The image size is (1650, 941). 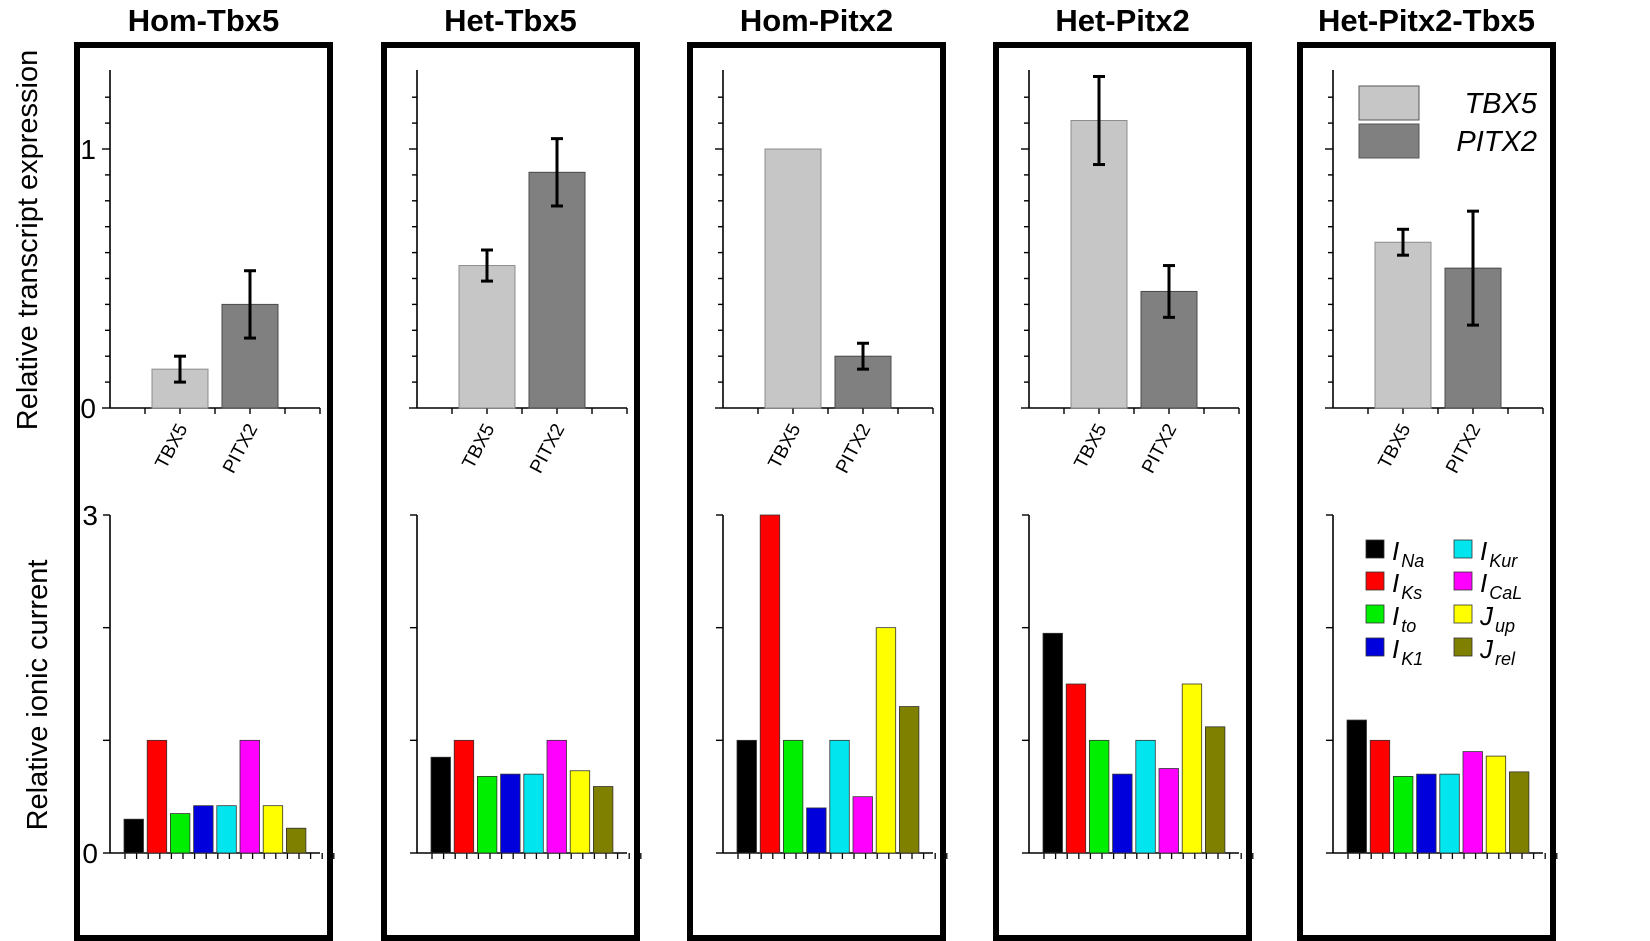 What do you see at coordinates (1122, 20) in the screenshot?
I see `panel-title: Het-Pitx2` at bounding box center [1122, 20].